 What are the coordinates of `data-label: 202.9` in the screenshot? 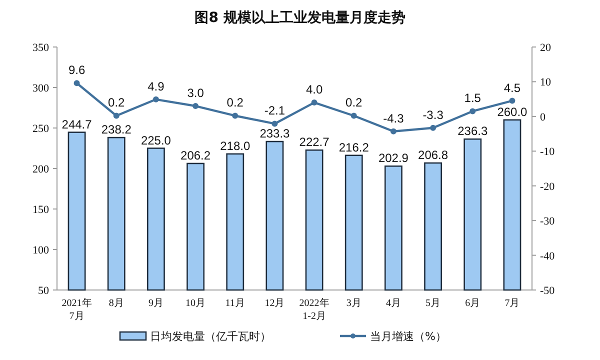 It's located at (393, 158).